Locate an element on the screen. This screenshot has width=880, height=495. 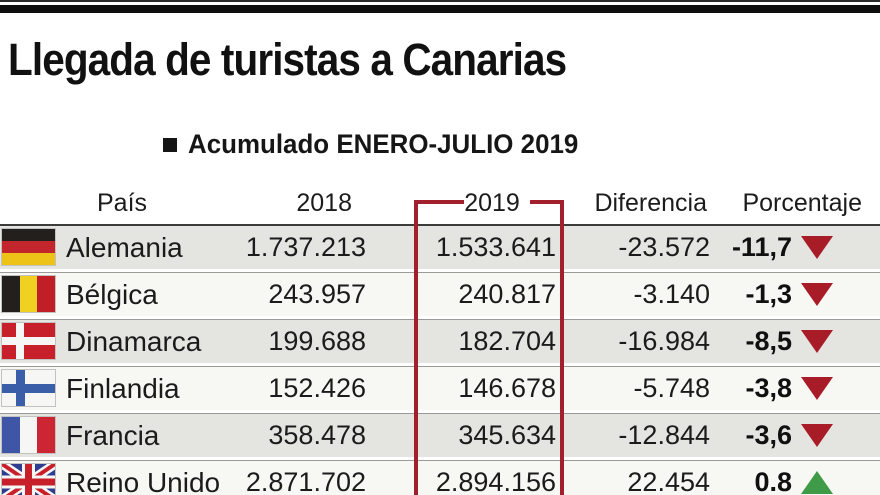
value-diferencia: -16.984 is located at coordinates (664, 341).